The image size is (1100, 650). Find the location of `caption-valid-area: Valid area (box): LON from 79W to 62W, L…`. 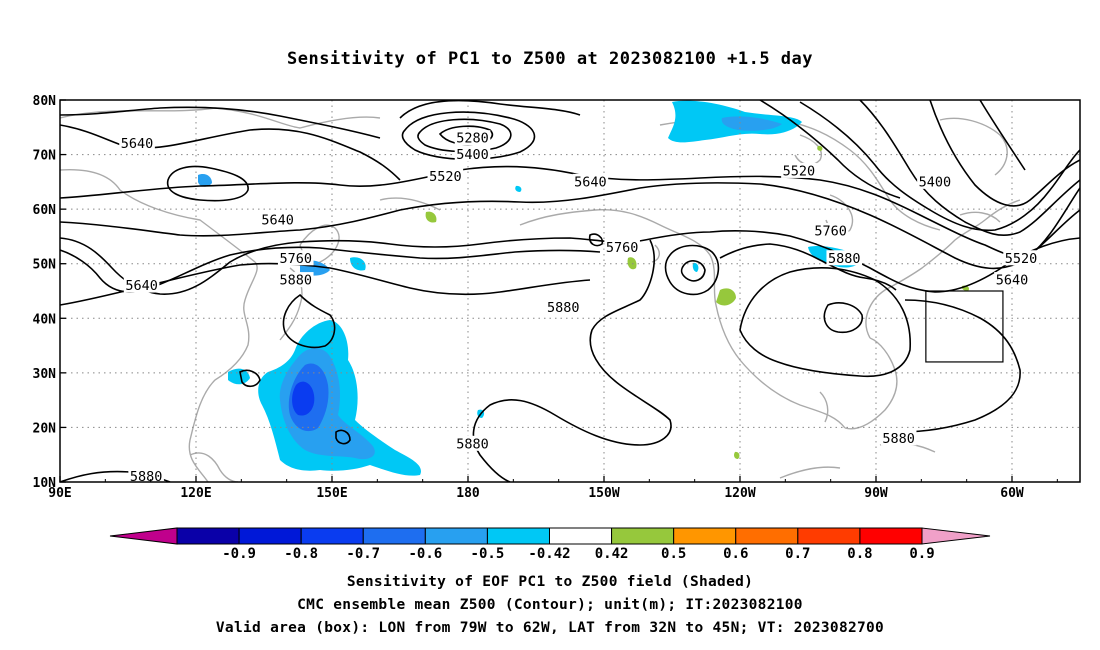

caption-valid-area: Valid area (box): LON from 79W to 62W, L… is located at coordinates (550, 628).